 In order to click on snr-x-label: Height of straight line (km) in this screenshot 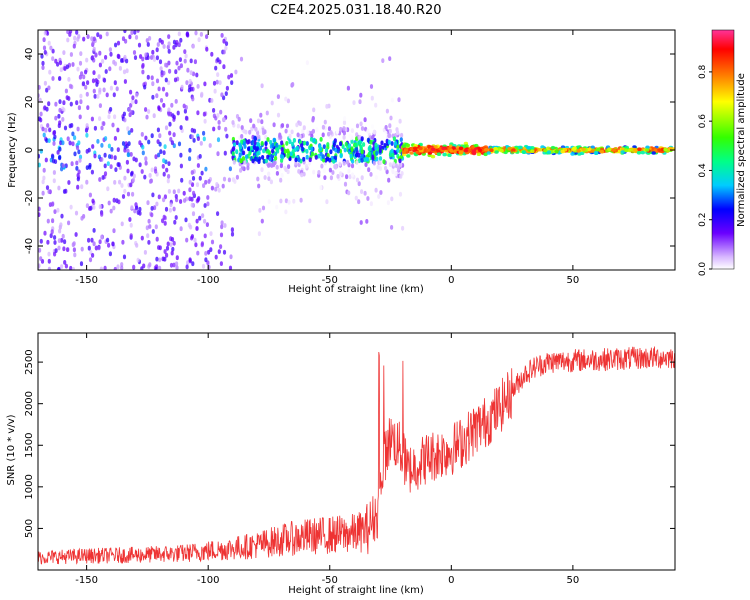, I will do `click(356, 590)`.